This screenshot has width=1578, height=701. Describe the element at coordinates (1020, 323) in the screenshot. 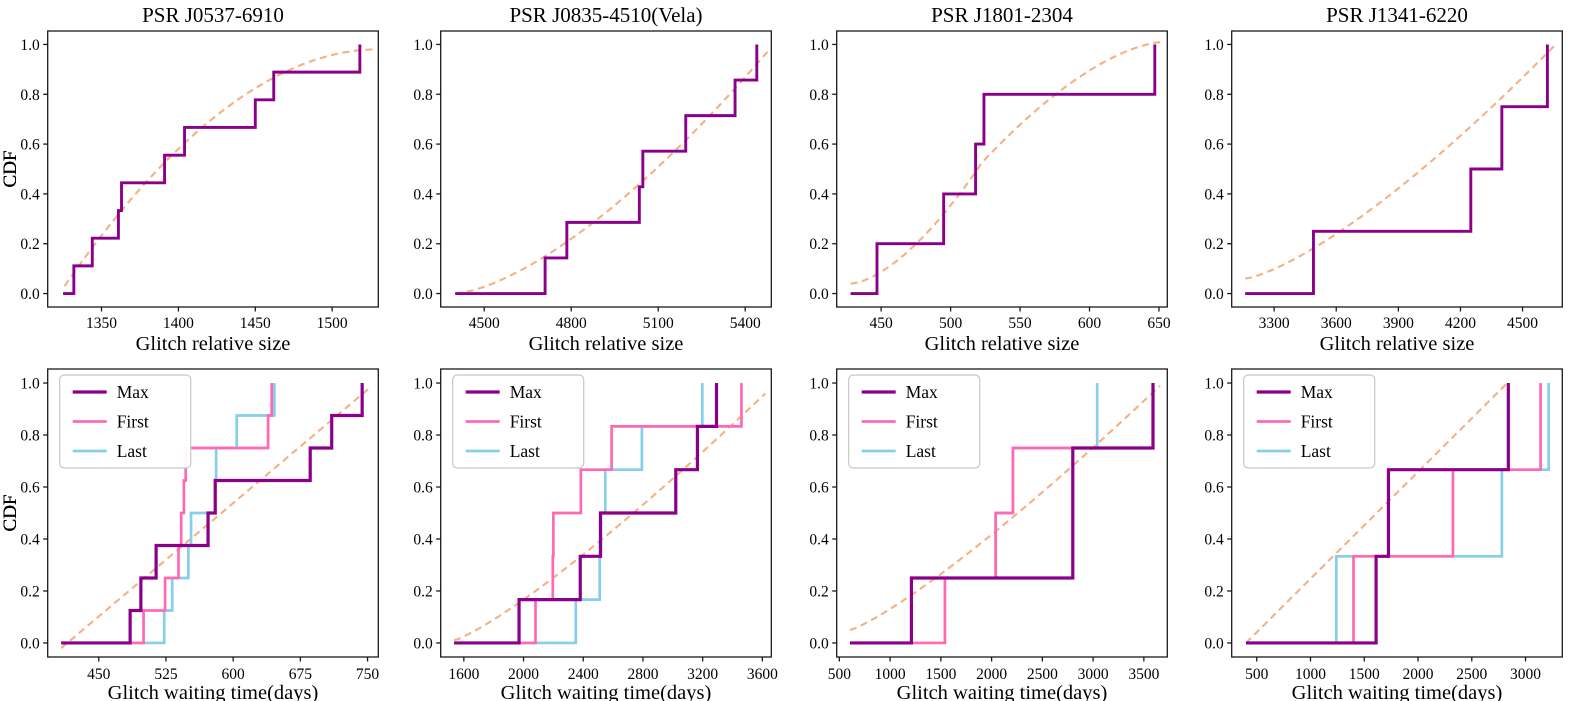

I see `x-tick-label: 550` at that location.